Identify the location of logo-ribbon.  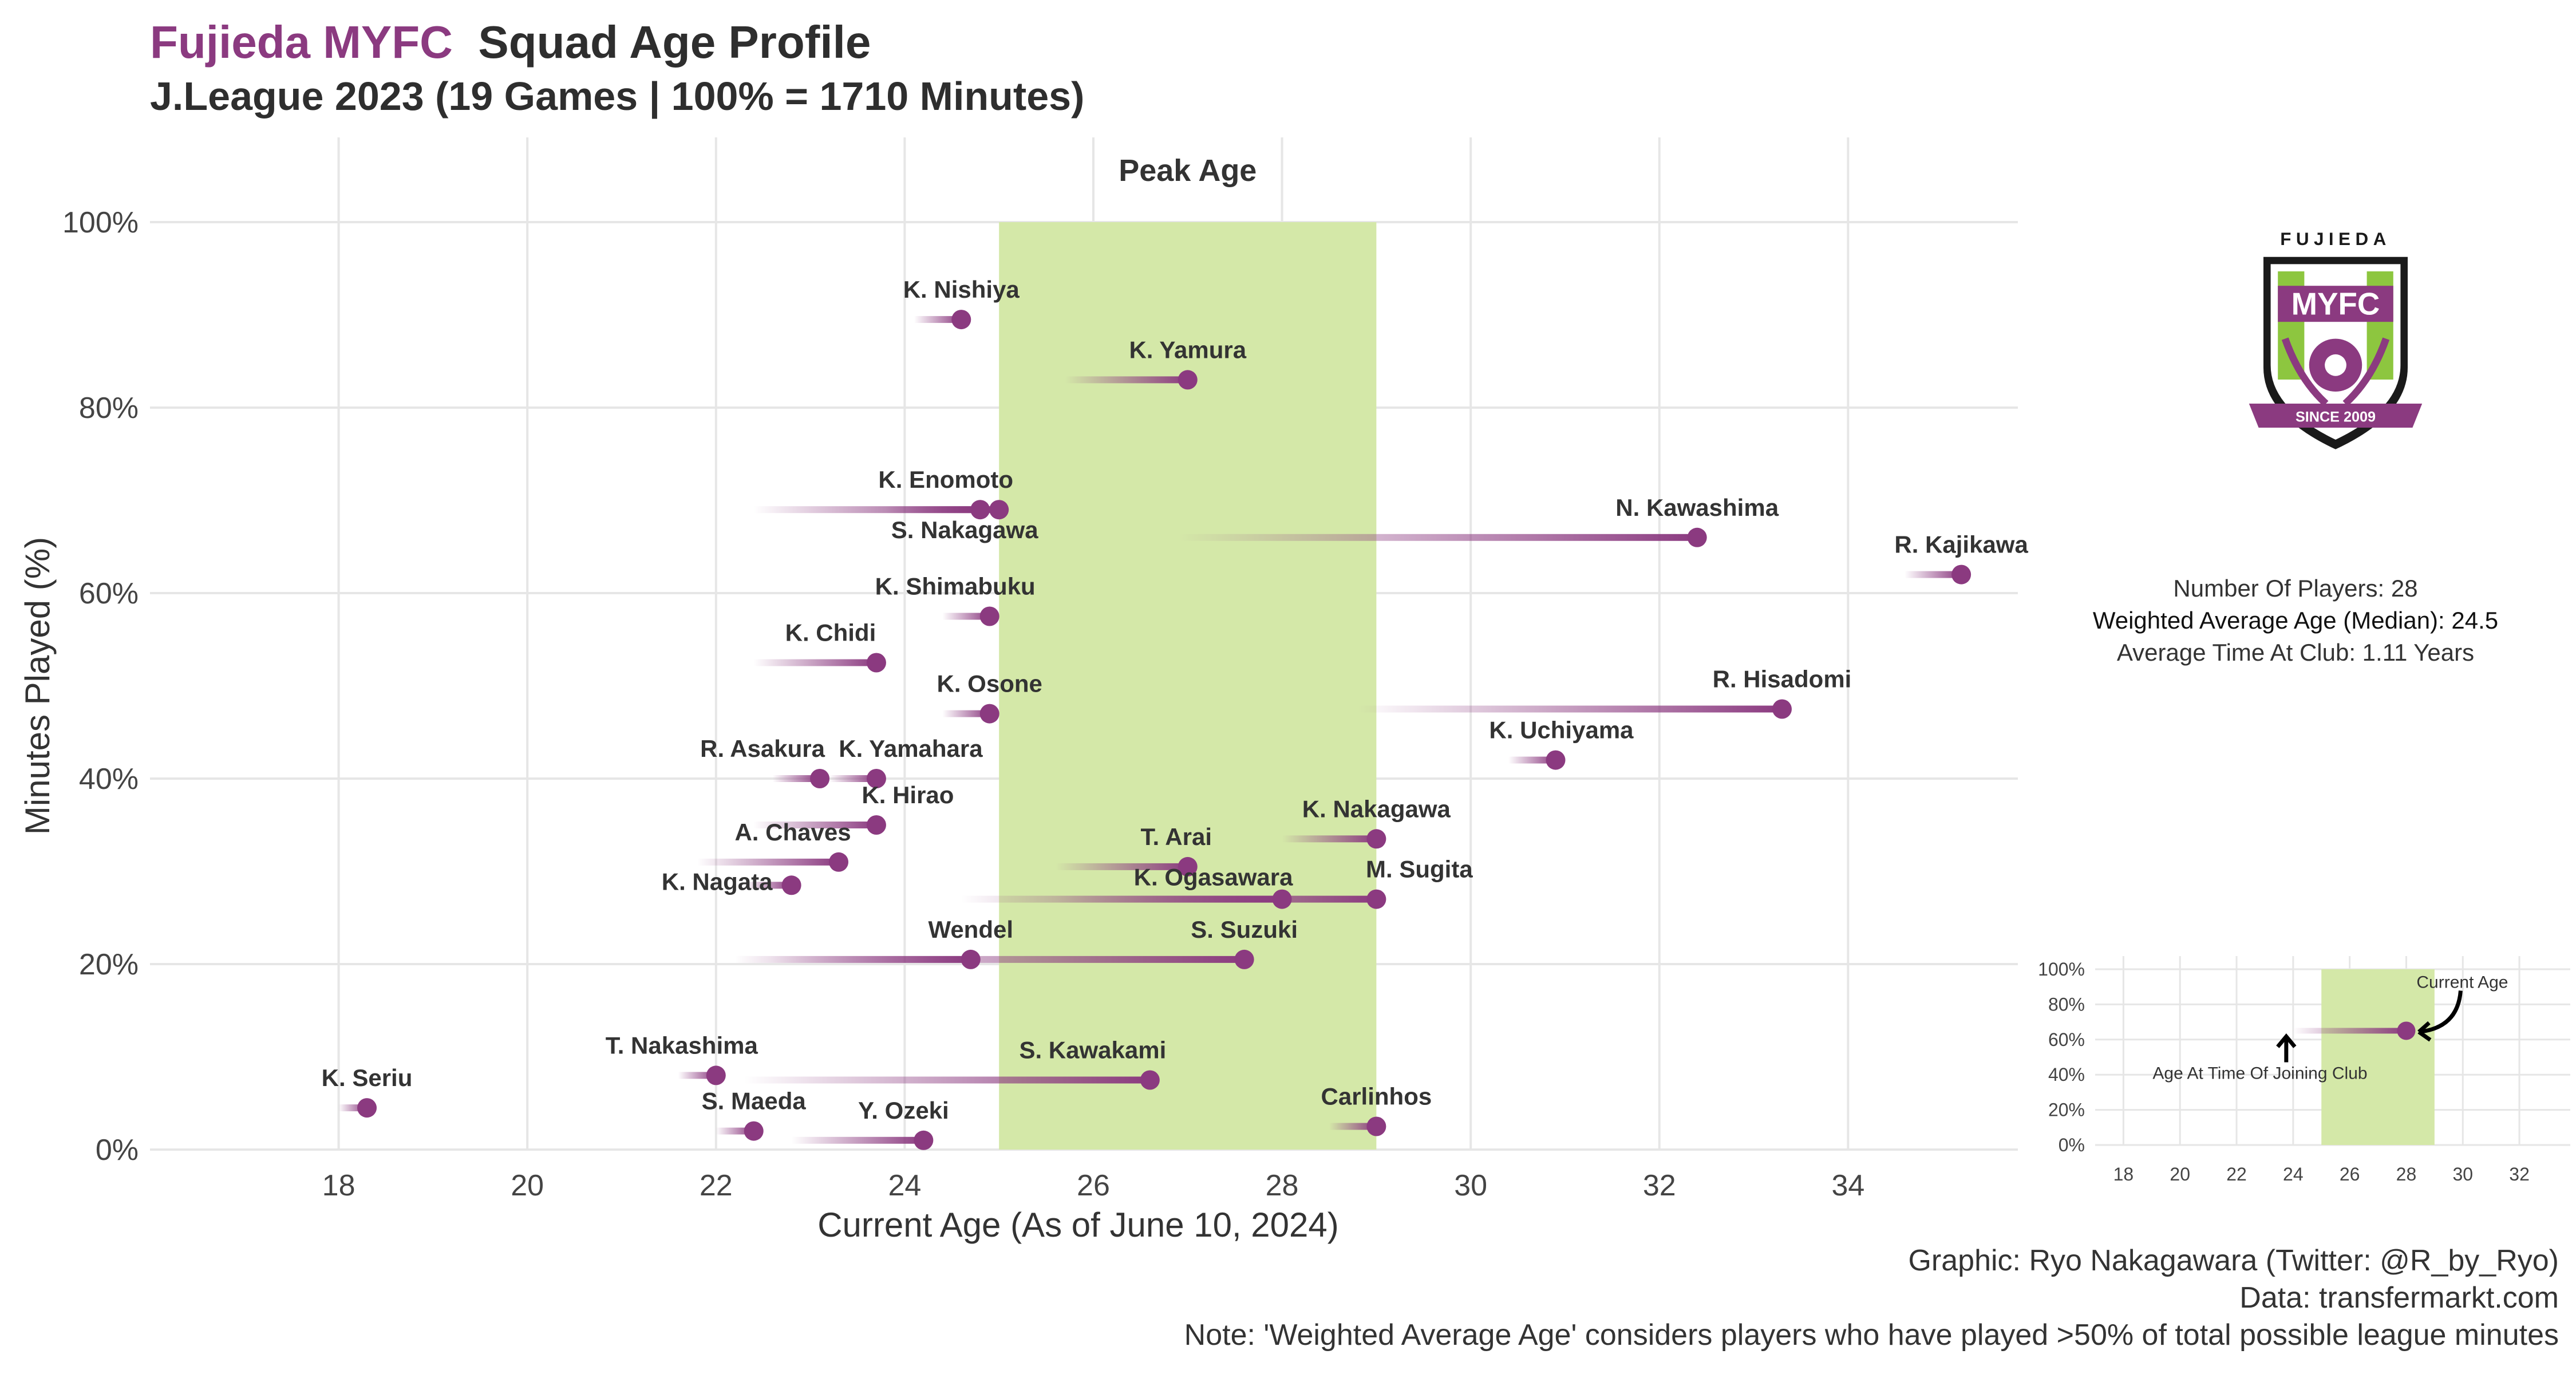
(2336, 416).